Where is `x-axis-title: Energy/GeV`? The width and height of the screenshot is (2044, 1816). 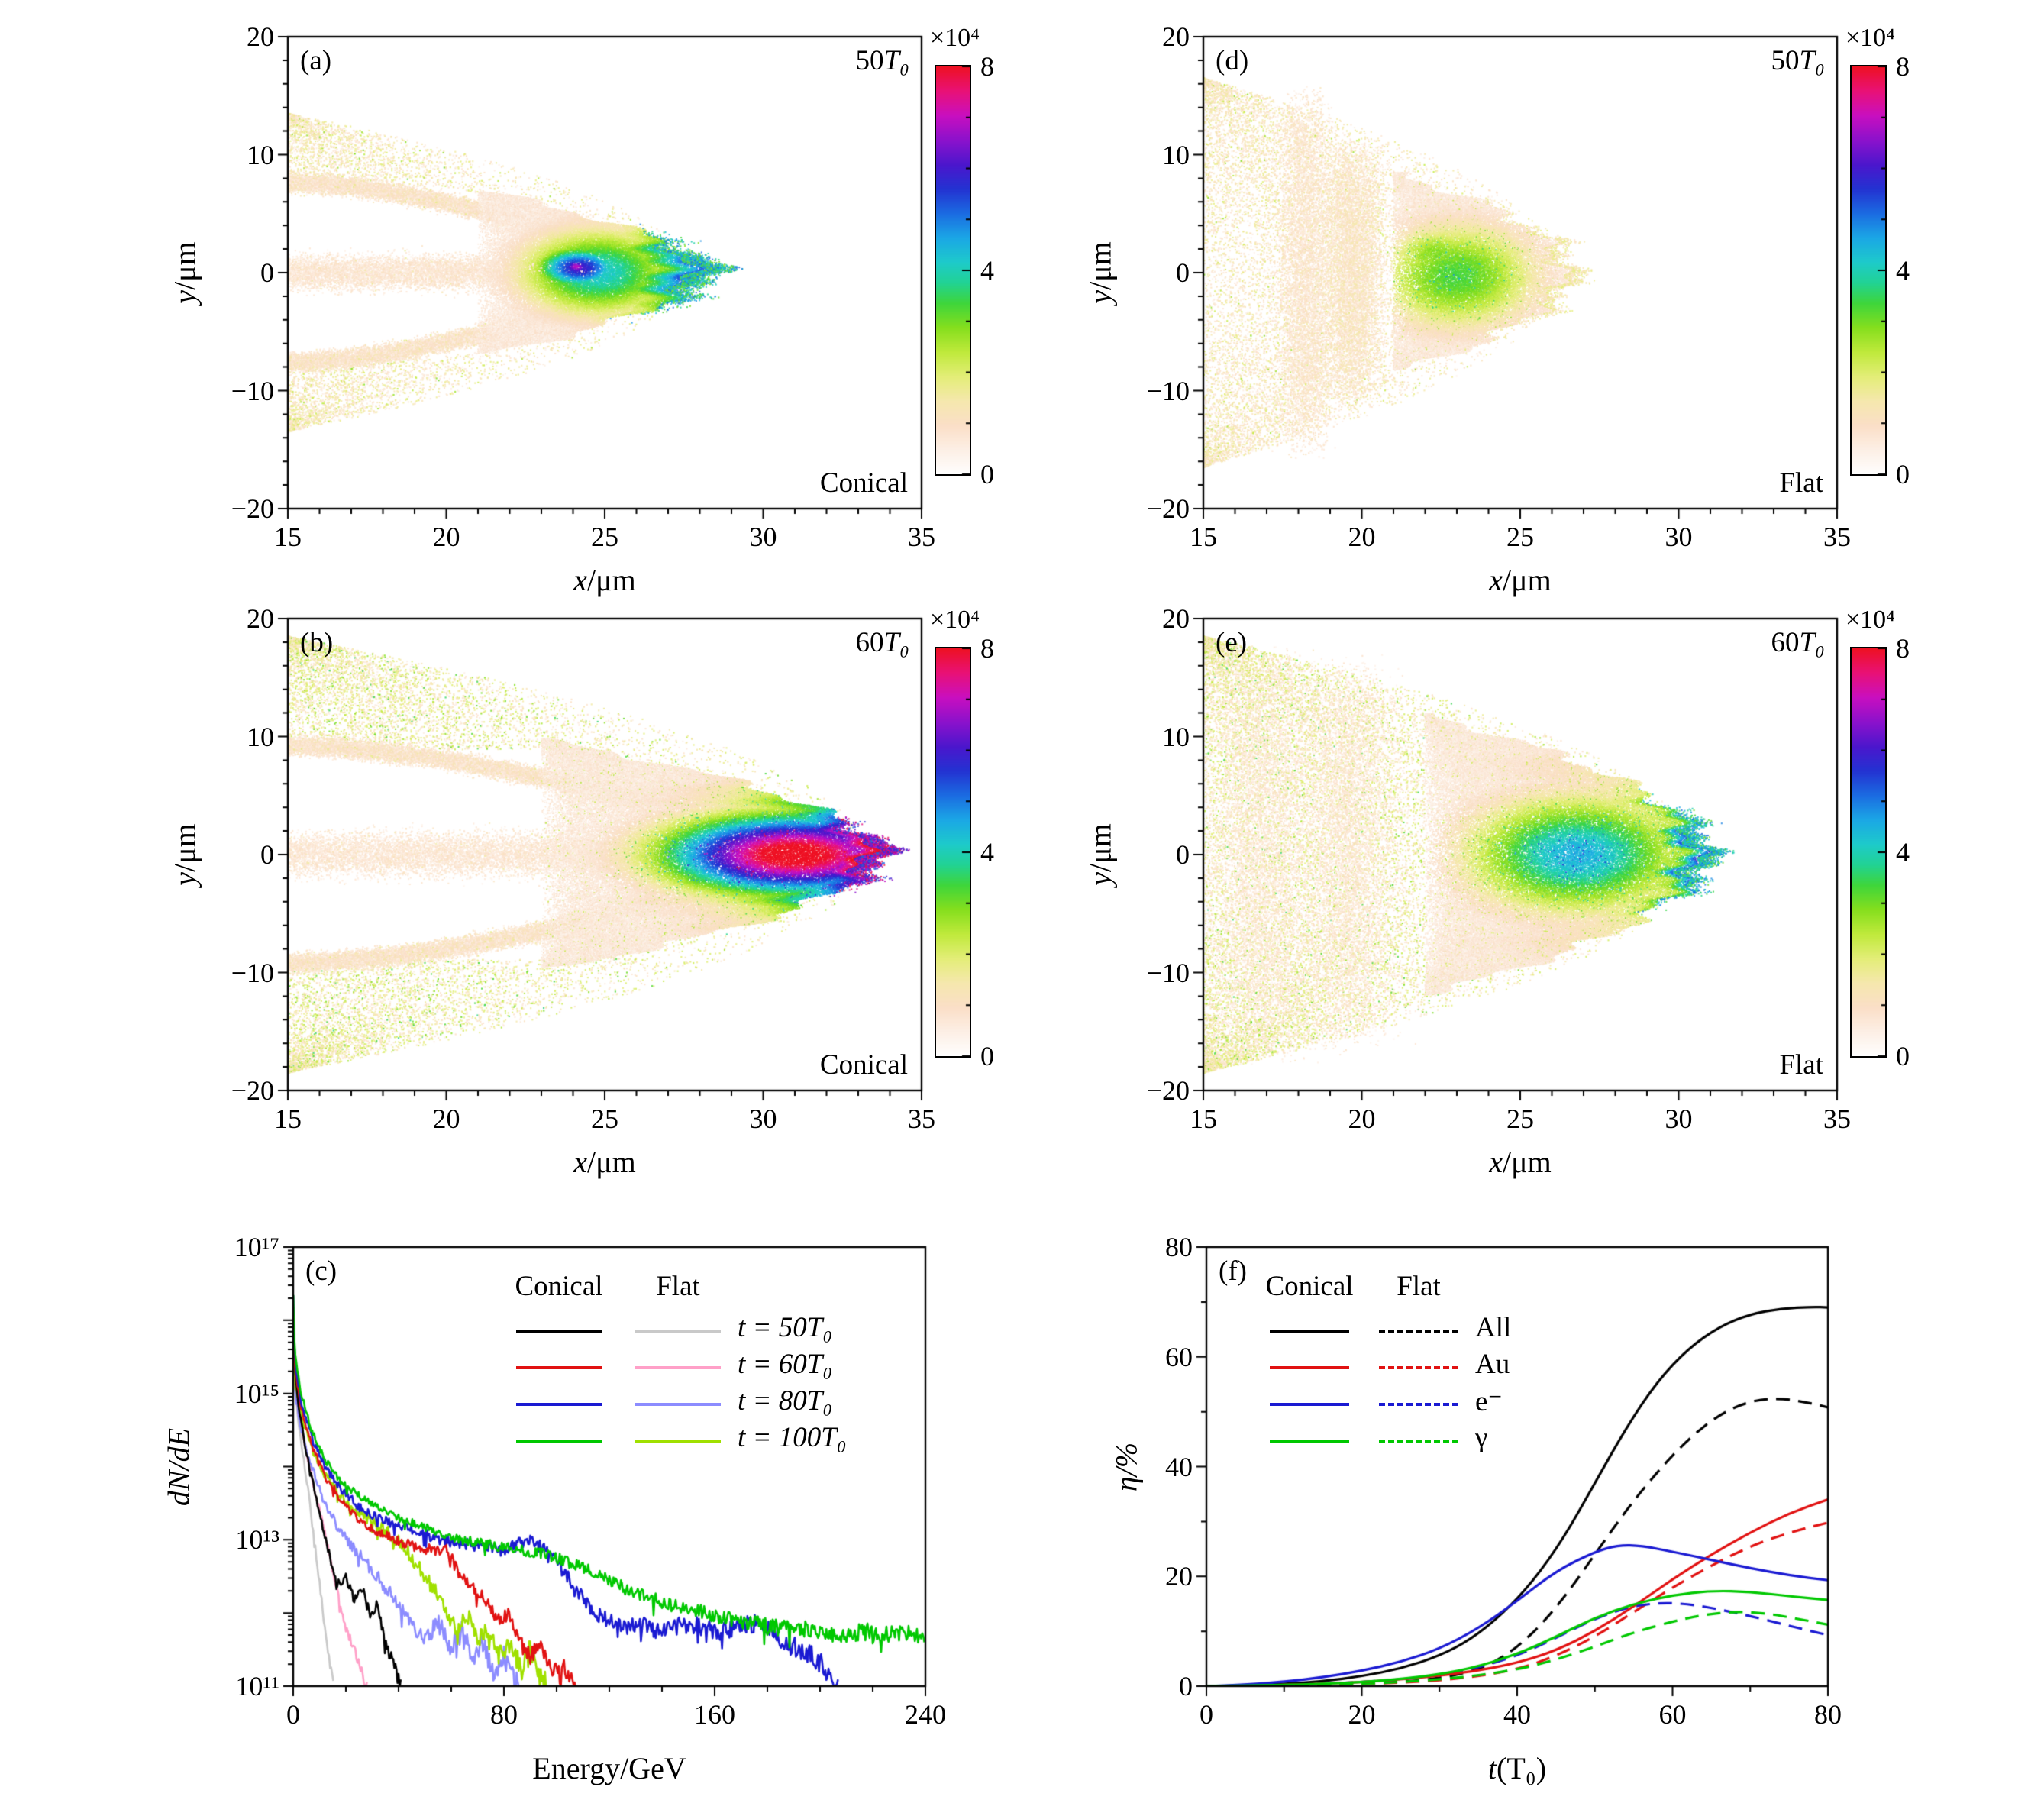 x-axis-title: Energy/GeV is located at coordinates (609, 1768).